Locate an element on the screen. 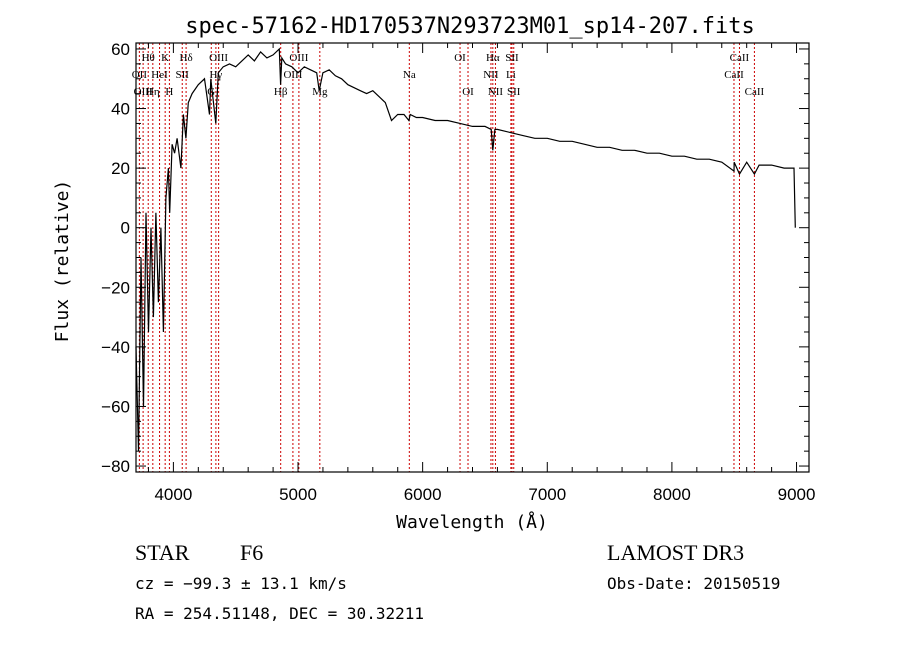  object-class: STAR is located at coordinates (162, 552).